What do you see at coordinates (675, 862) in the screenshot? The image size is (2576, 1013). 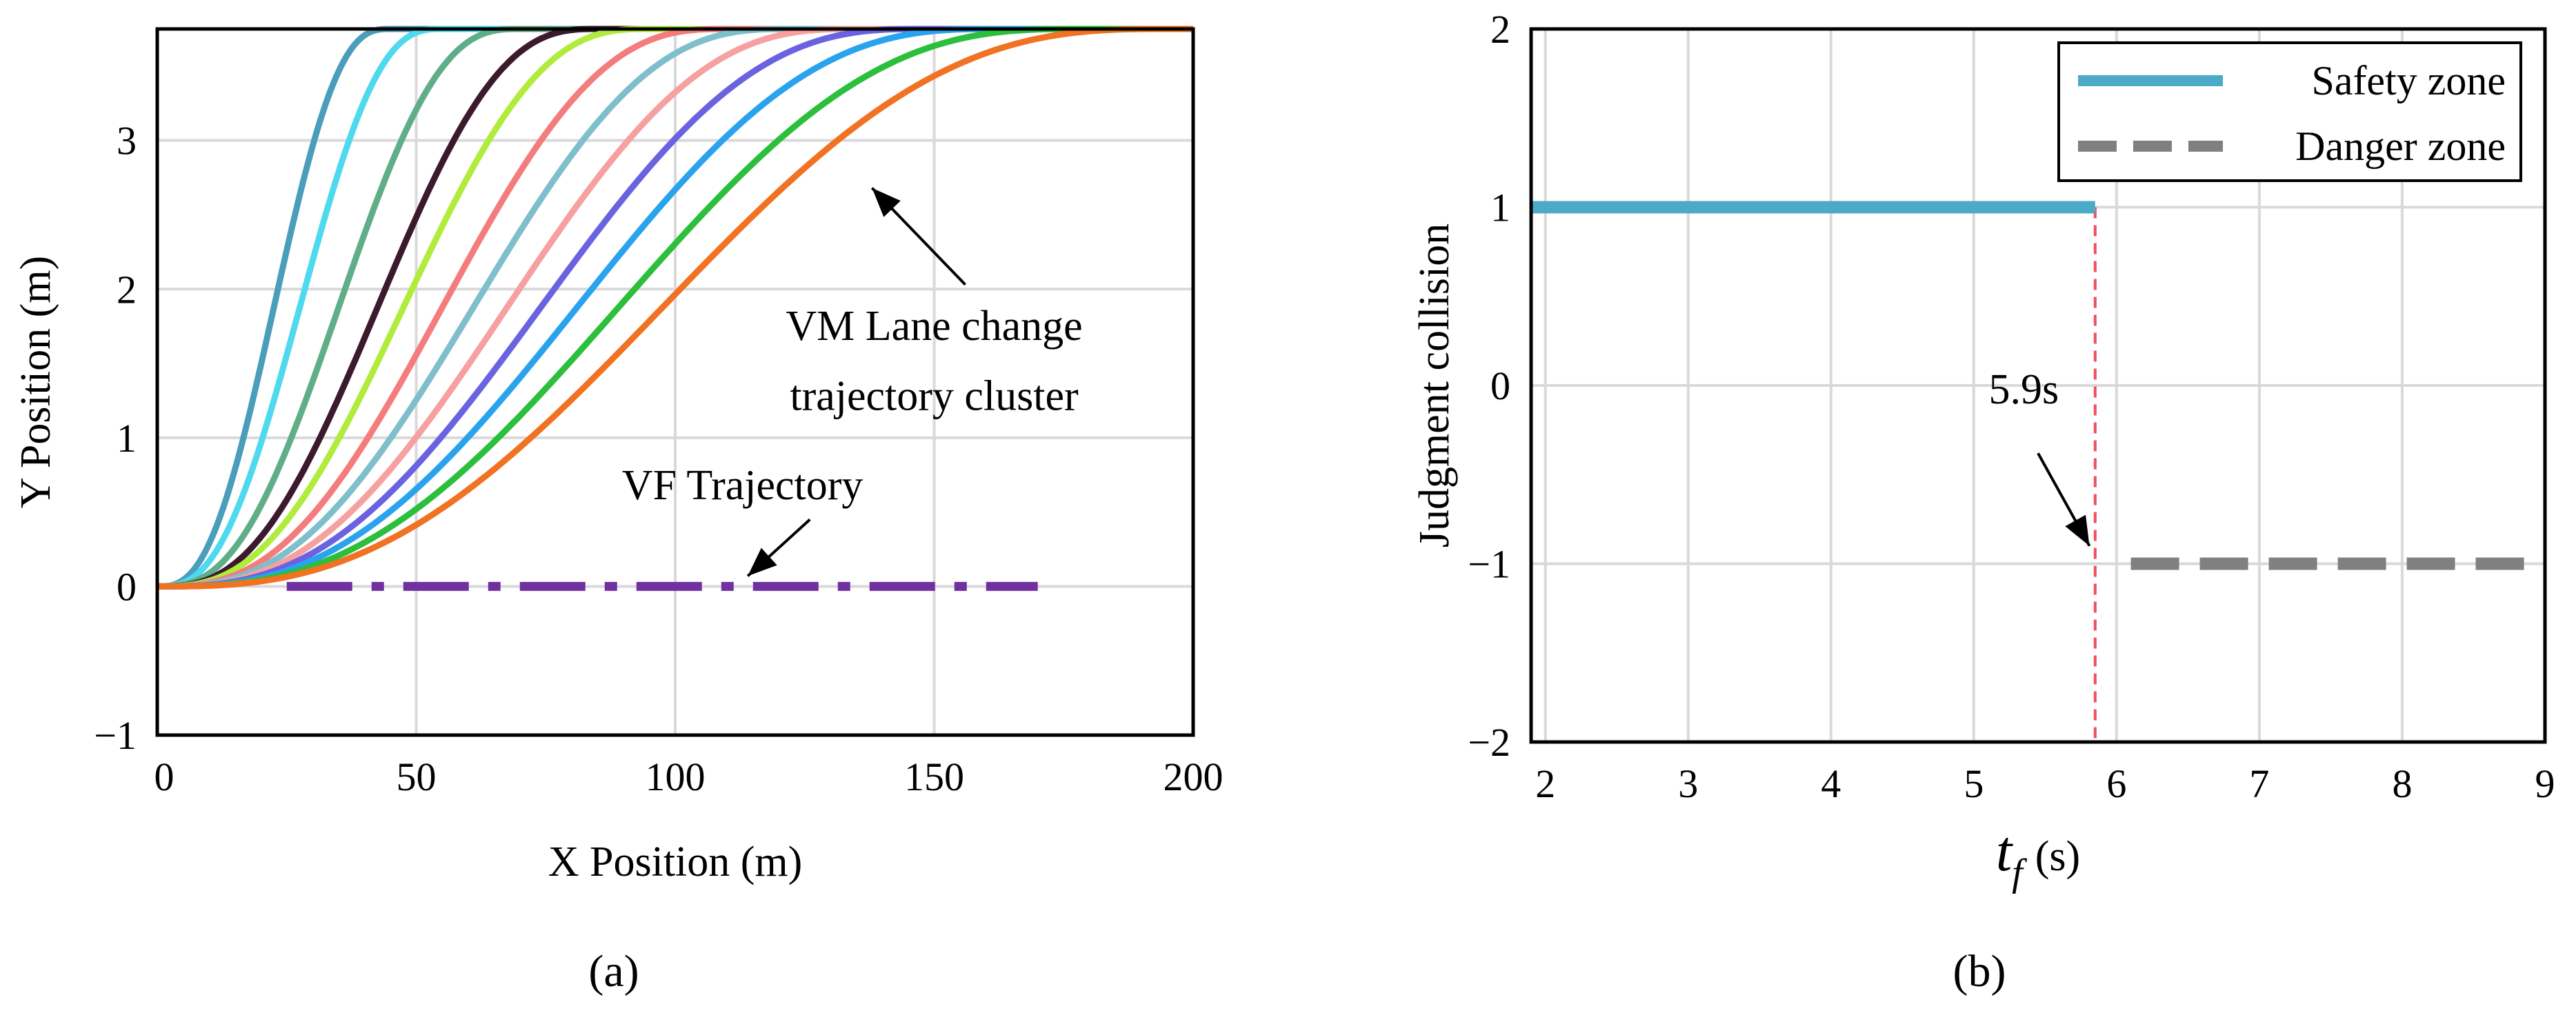 I see `chart-a-x-axis-label: X Position (m)` at bounding box center [675, 862].